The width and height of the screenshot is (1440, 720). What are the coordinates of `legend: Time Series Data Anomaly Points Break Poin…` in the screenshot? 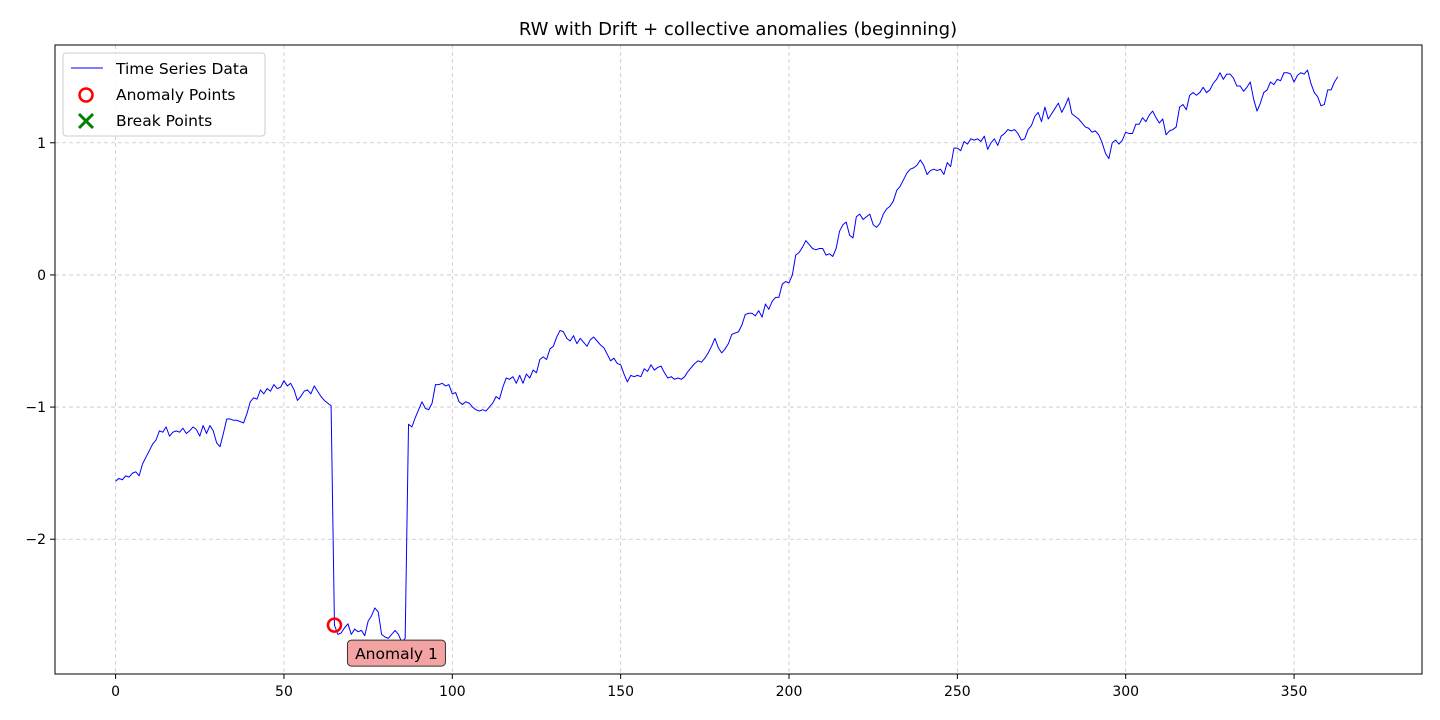 It's located at (164, 94).